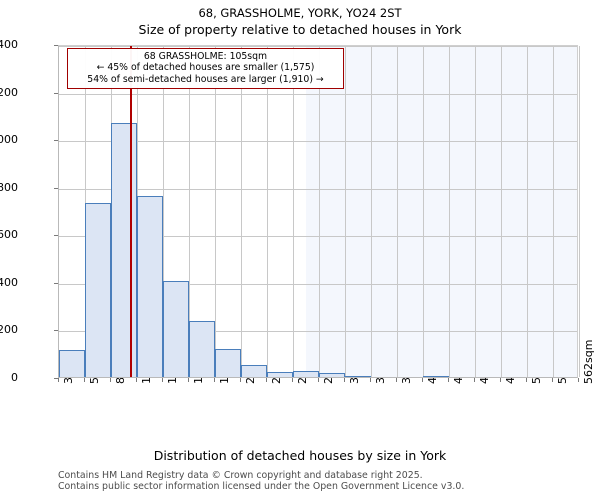  What do you see at coordinates (9, 140) in the screenshot?
I see `y-axis-tick-label: 1000` at bounding box center [9, 140].